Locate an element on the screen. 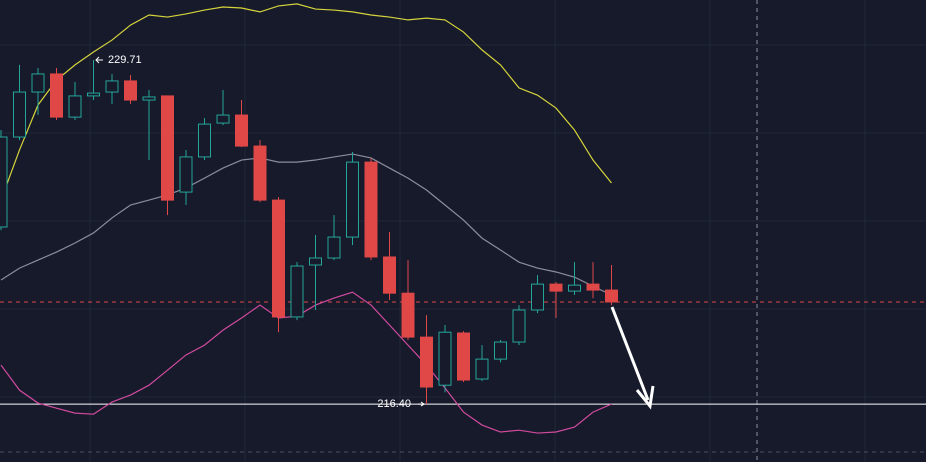 The height and width of the screenshot is (462, 926). high-label: 229.71 is located at coordinates (125, 60).